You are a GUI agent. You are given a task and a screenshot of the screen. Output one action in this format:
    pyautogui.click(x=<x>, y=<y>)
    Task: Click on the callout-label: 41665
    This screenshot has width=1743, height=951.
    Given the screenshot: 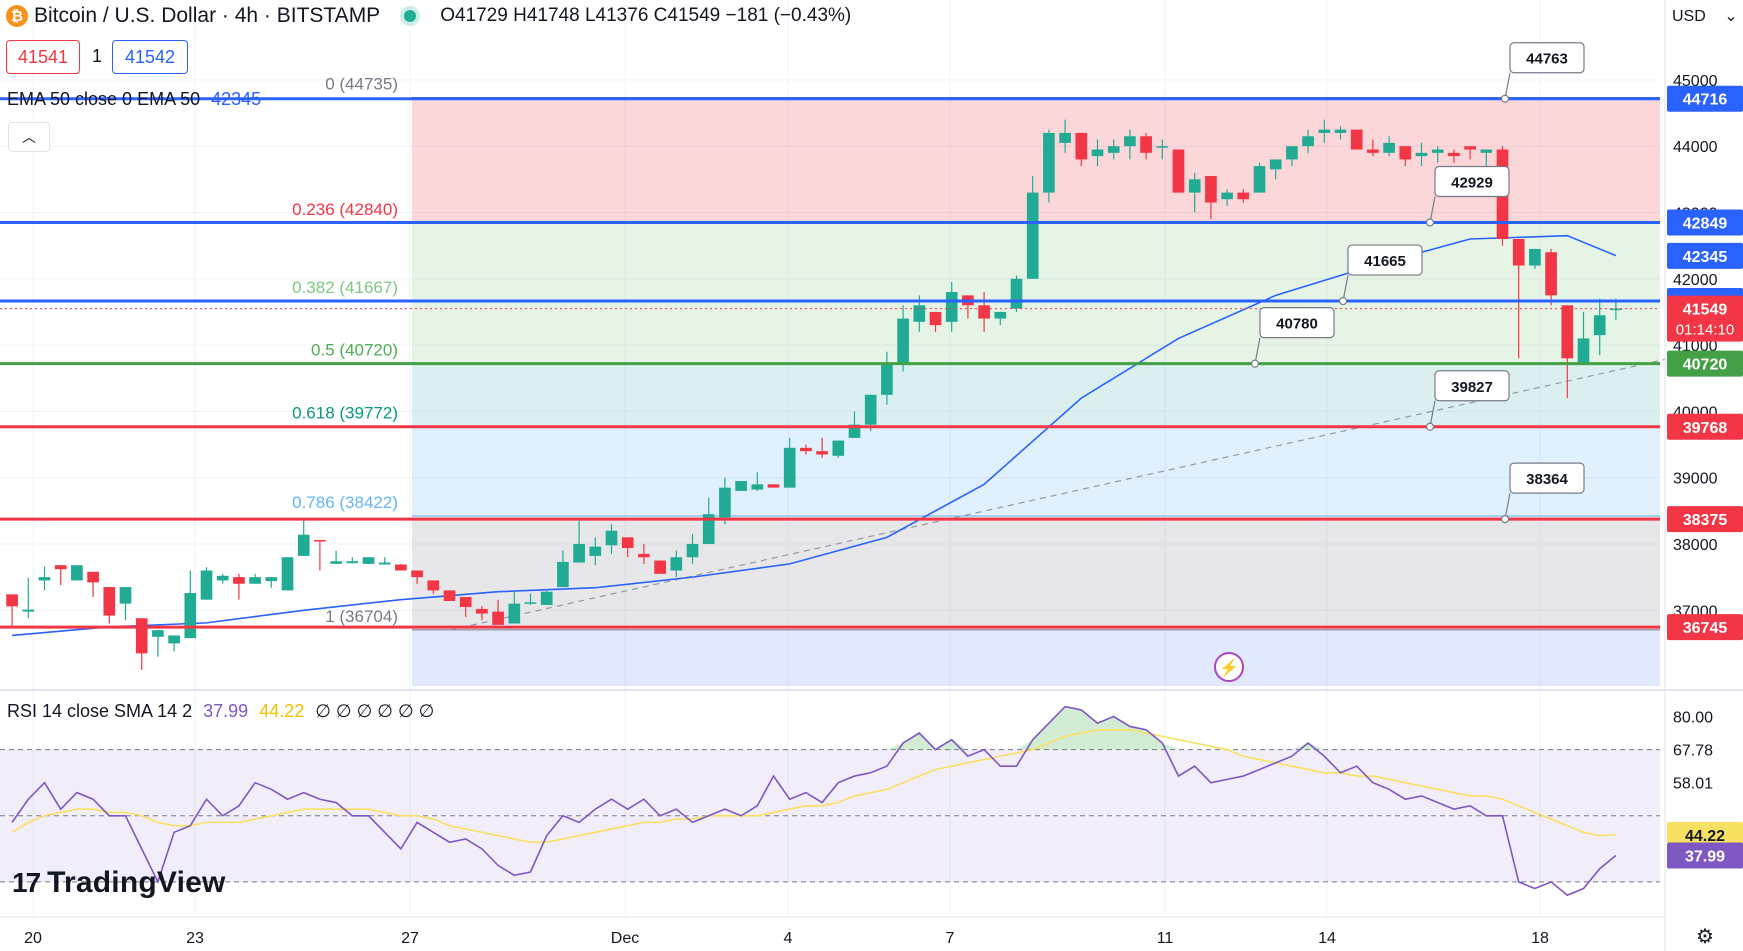 What is the action you would take?
    pyautogui.click(x=1385, y=261)
    